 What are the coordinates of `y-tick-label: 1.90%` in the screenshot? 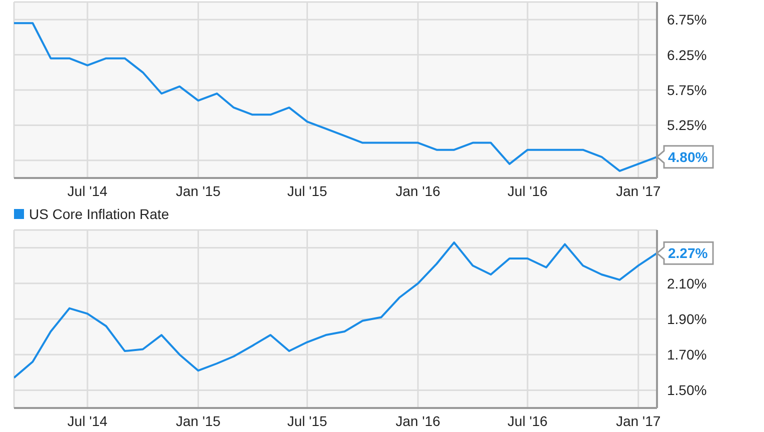 It's located at (687, 318).